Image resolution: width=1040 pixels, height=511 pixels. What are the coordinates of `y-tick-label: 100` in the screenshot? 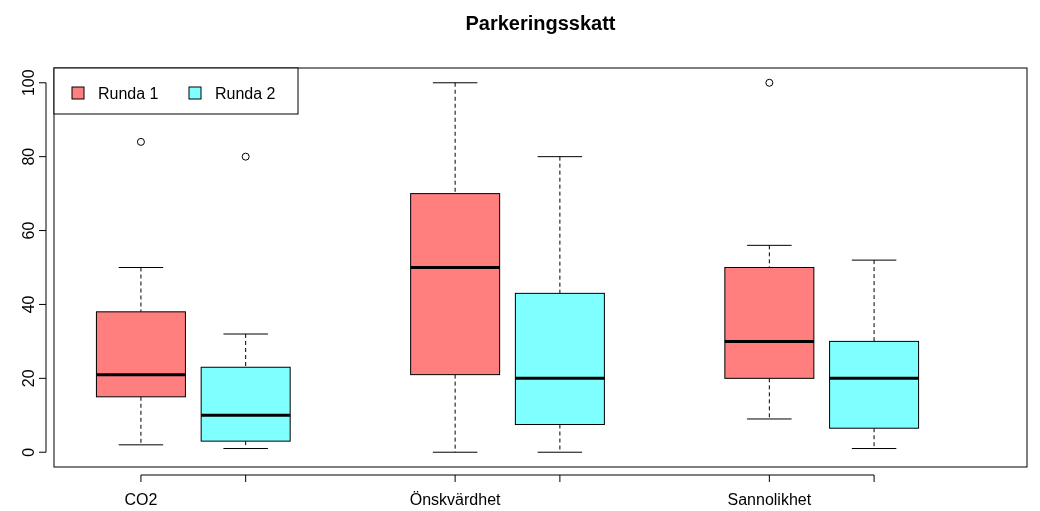 It's located at (28, 83).